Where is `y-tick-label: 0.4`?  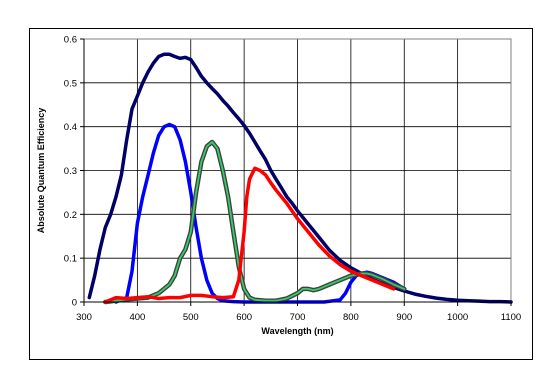
y-tick-label: 0.4 is located at coordinates (70, 127).